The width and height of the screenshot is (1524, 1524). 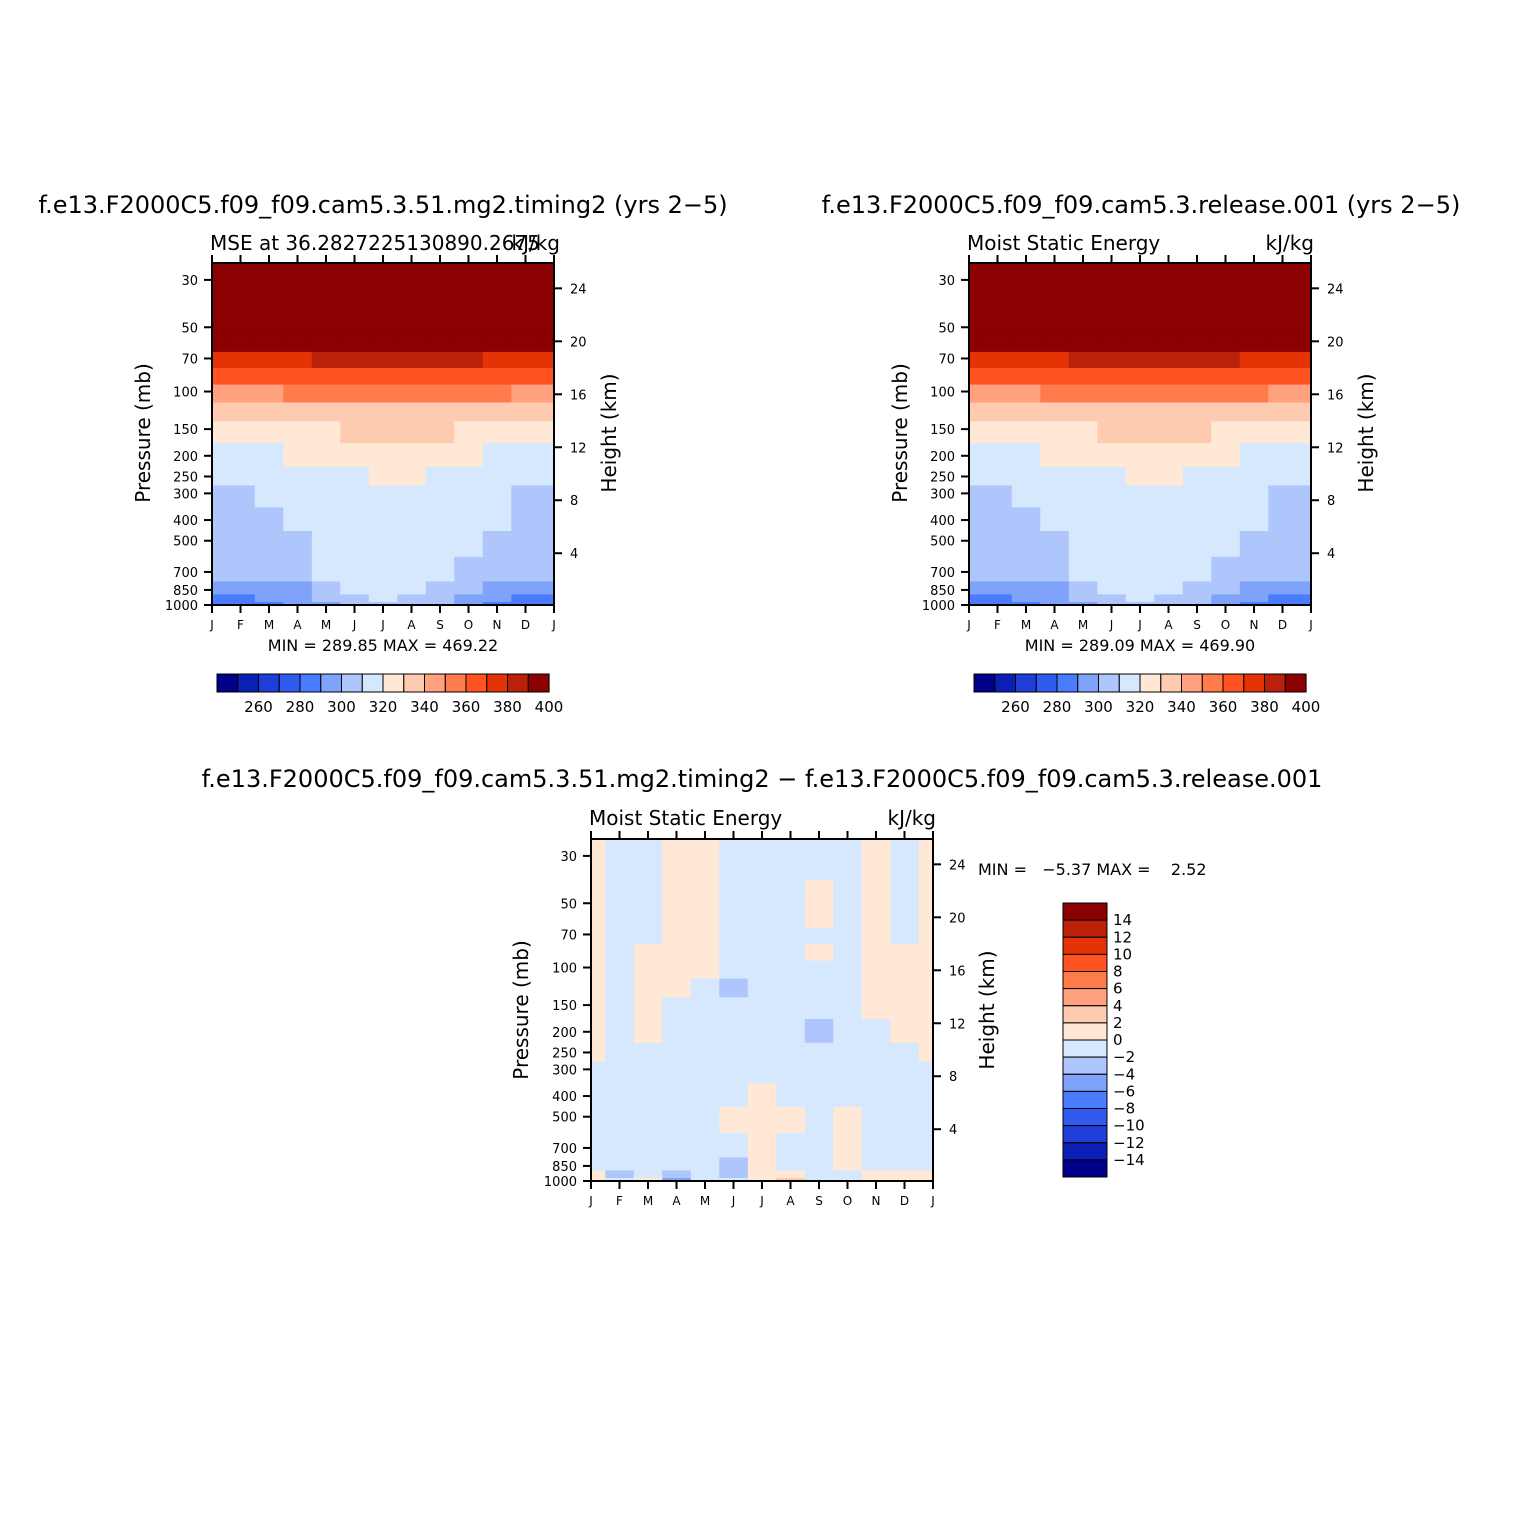 What do you see at coordinates (847, 1201) in the screenshot?
I see `x-tick-label: O` at bounding box center [847, 1201].